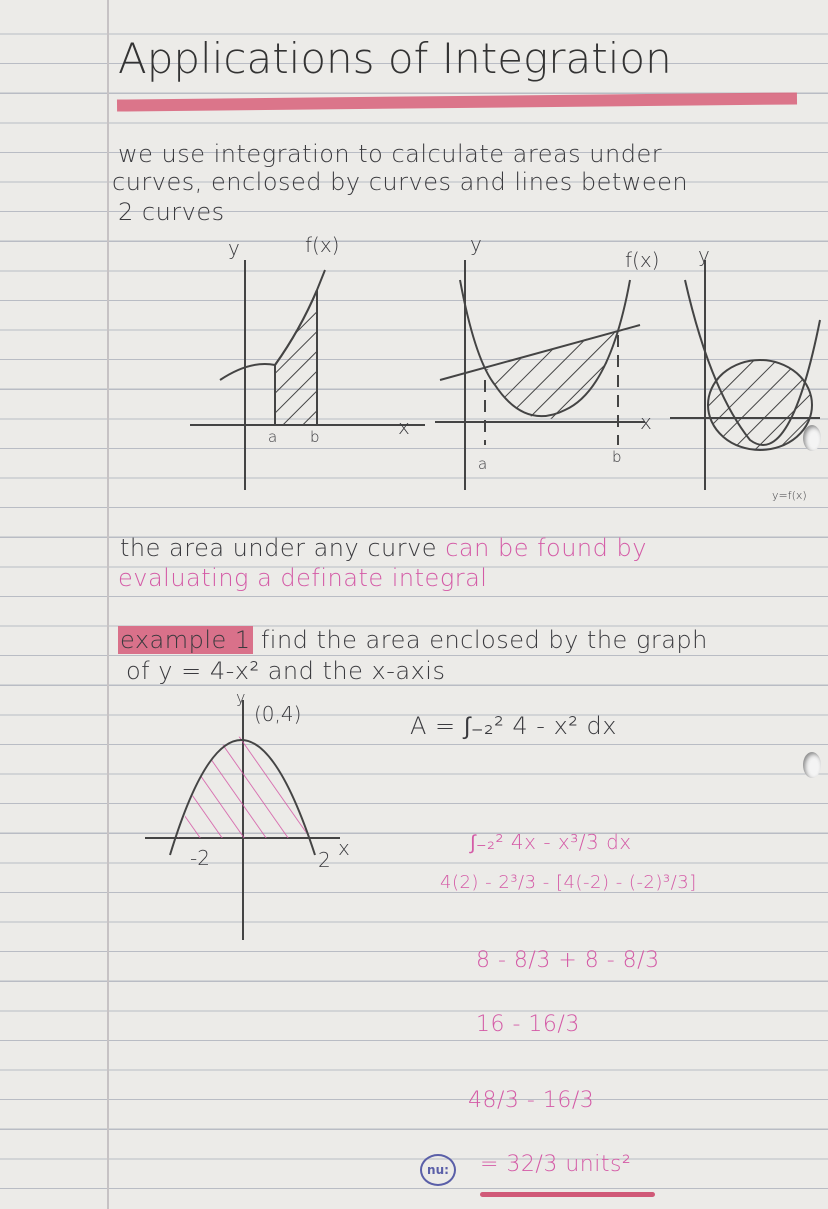 This screenshot has height=1209, width=828. What do you see at coordinates (324, 860) in the screenshot?
I see `x-intercept-pos: 2` at bounding box center [324, 860].